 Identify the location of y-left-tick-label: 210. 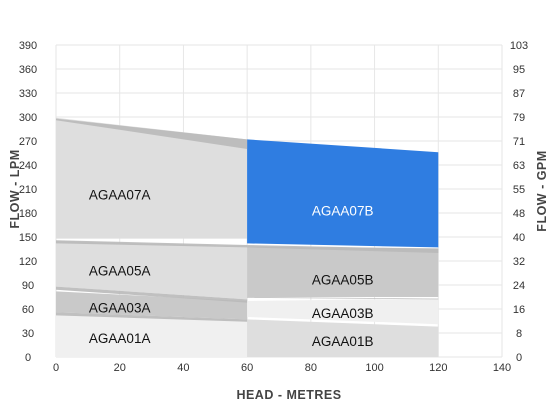
(28, 190).